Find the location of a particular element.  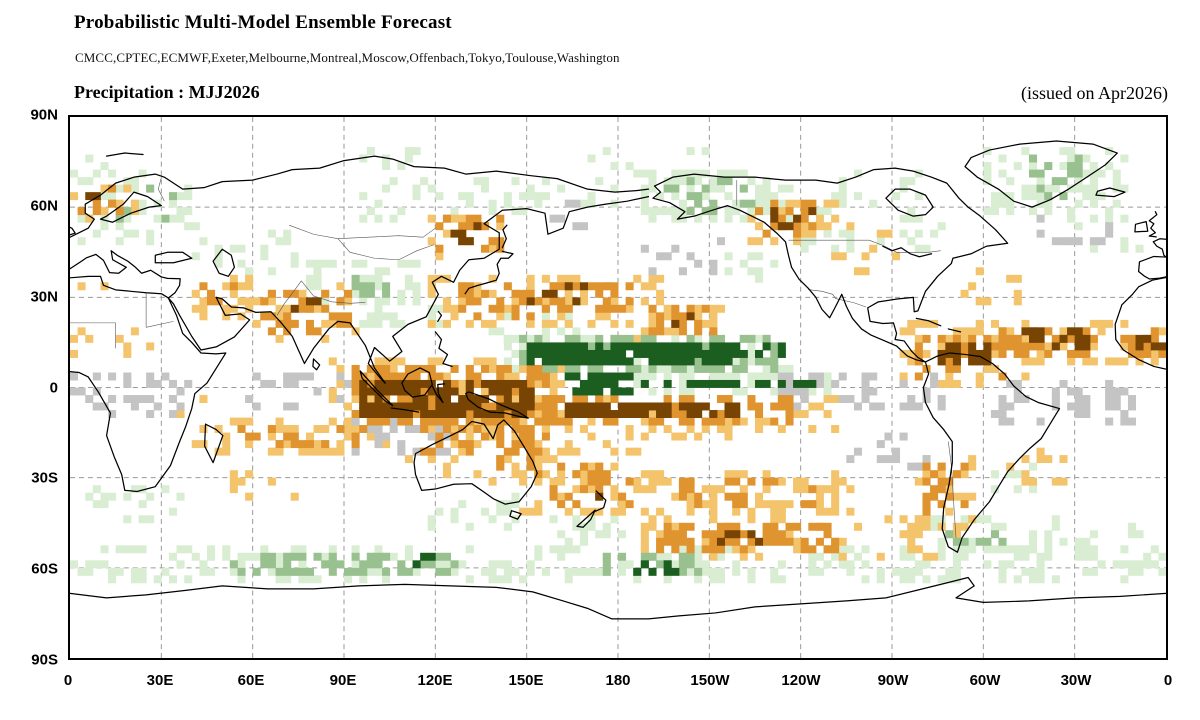

y-tick-label: 60S is located at coordinates (44, 569).